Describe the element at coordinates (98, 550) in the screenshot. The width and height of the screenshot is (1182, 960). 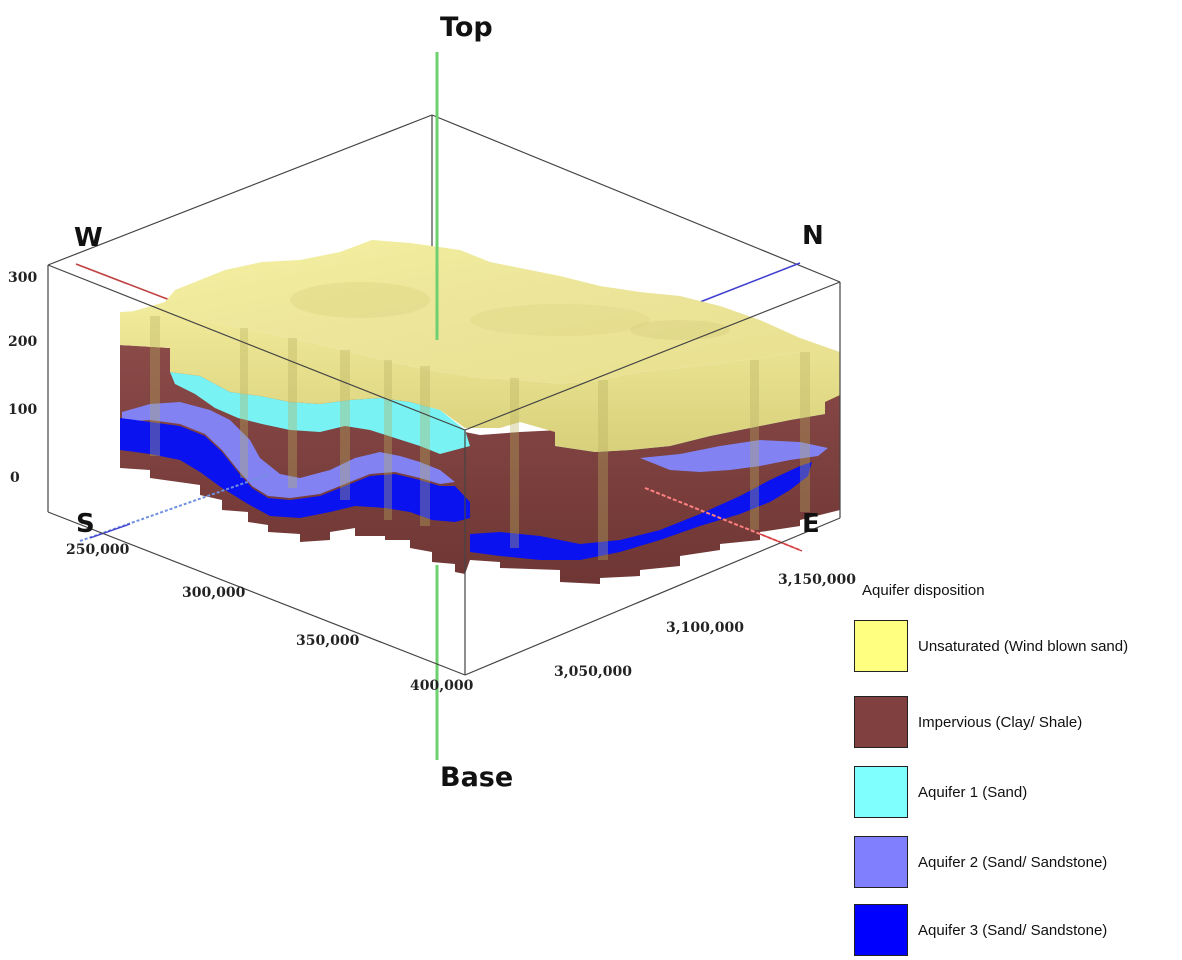
I see `easting-tick: 250,000` at that location.